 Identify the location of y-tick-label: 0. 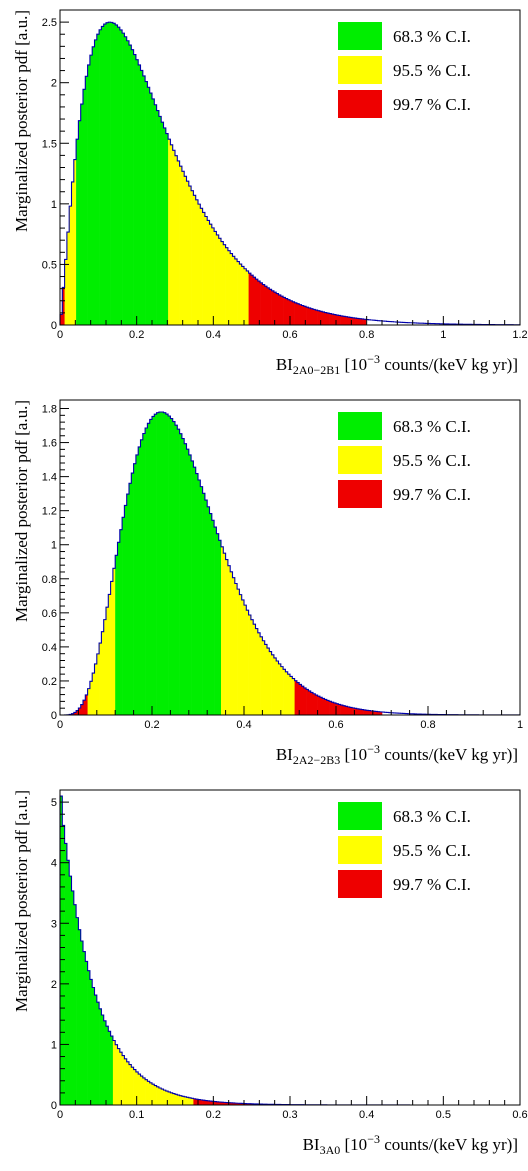
(54, 716).